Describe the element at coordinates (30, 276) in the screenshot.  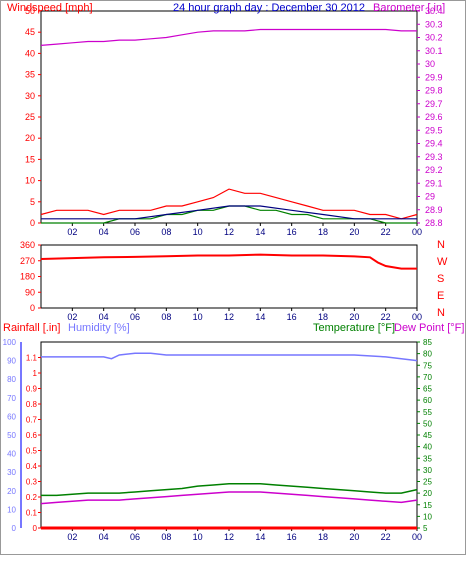
I see `yaxis-direction-degrees: 0 90 180 270 360` at that location.